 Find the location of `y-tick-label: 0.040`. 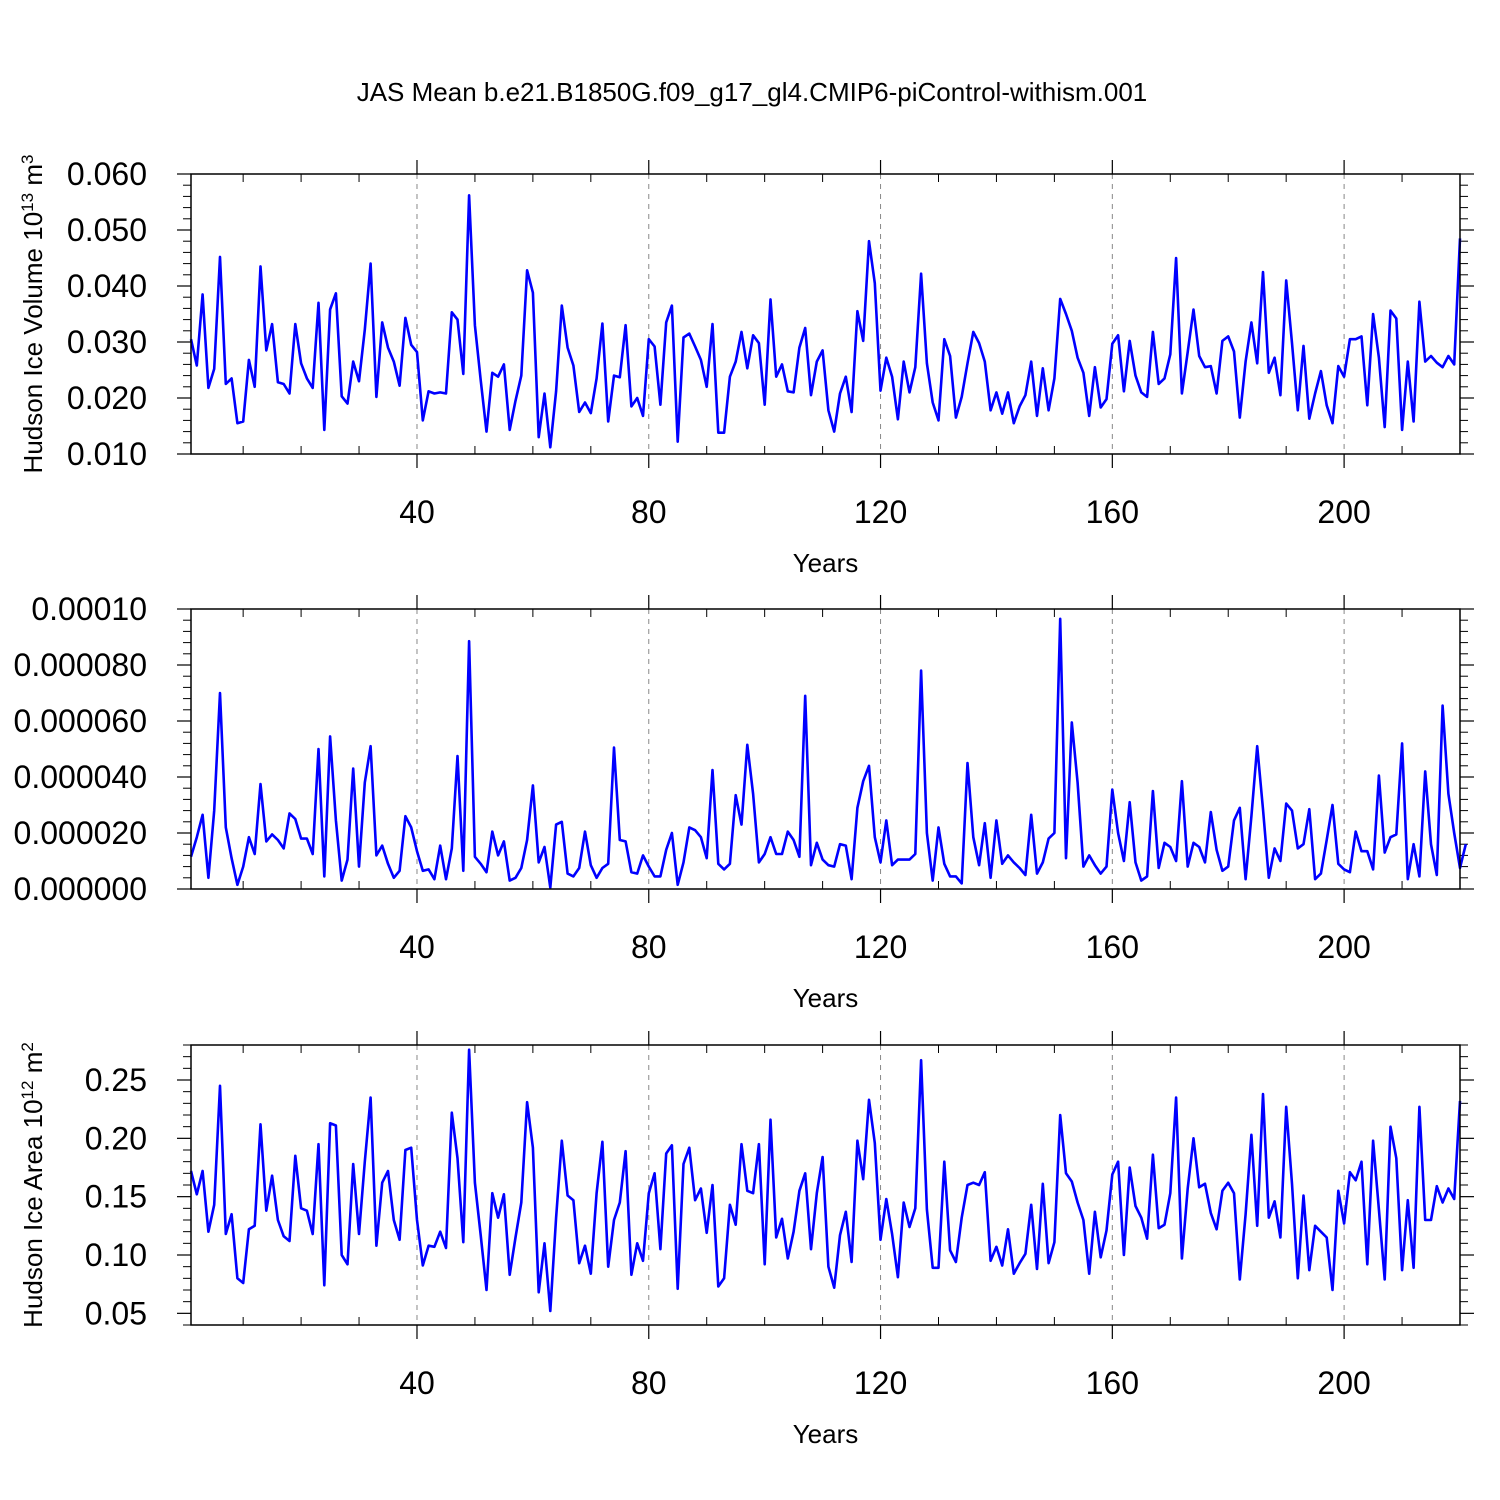

y-tick-label: 0.040 is located at coordinates (107, 286).